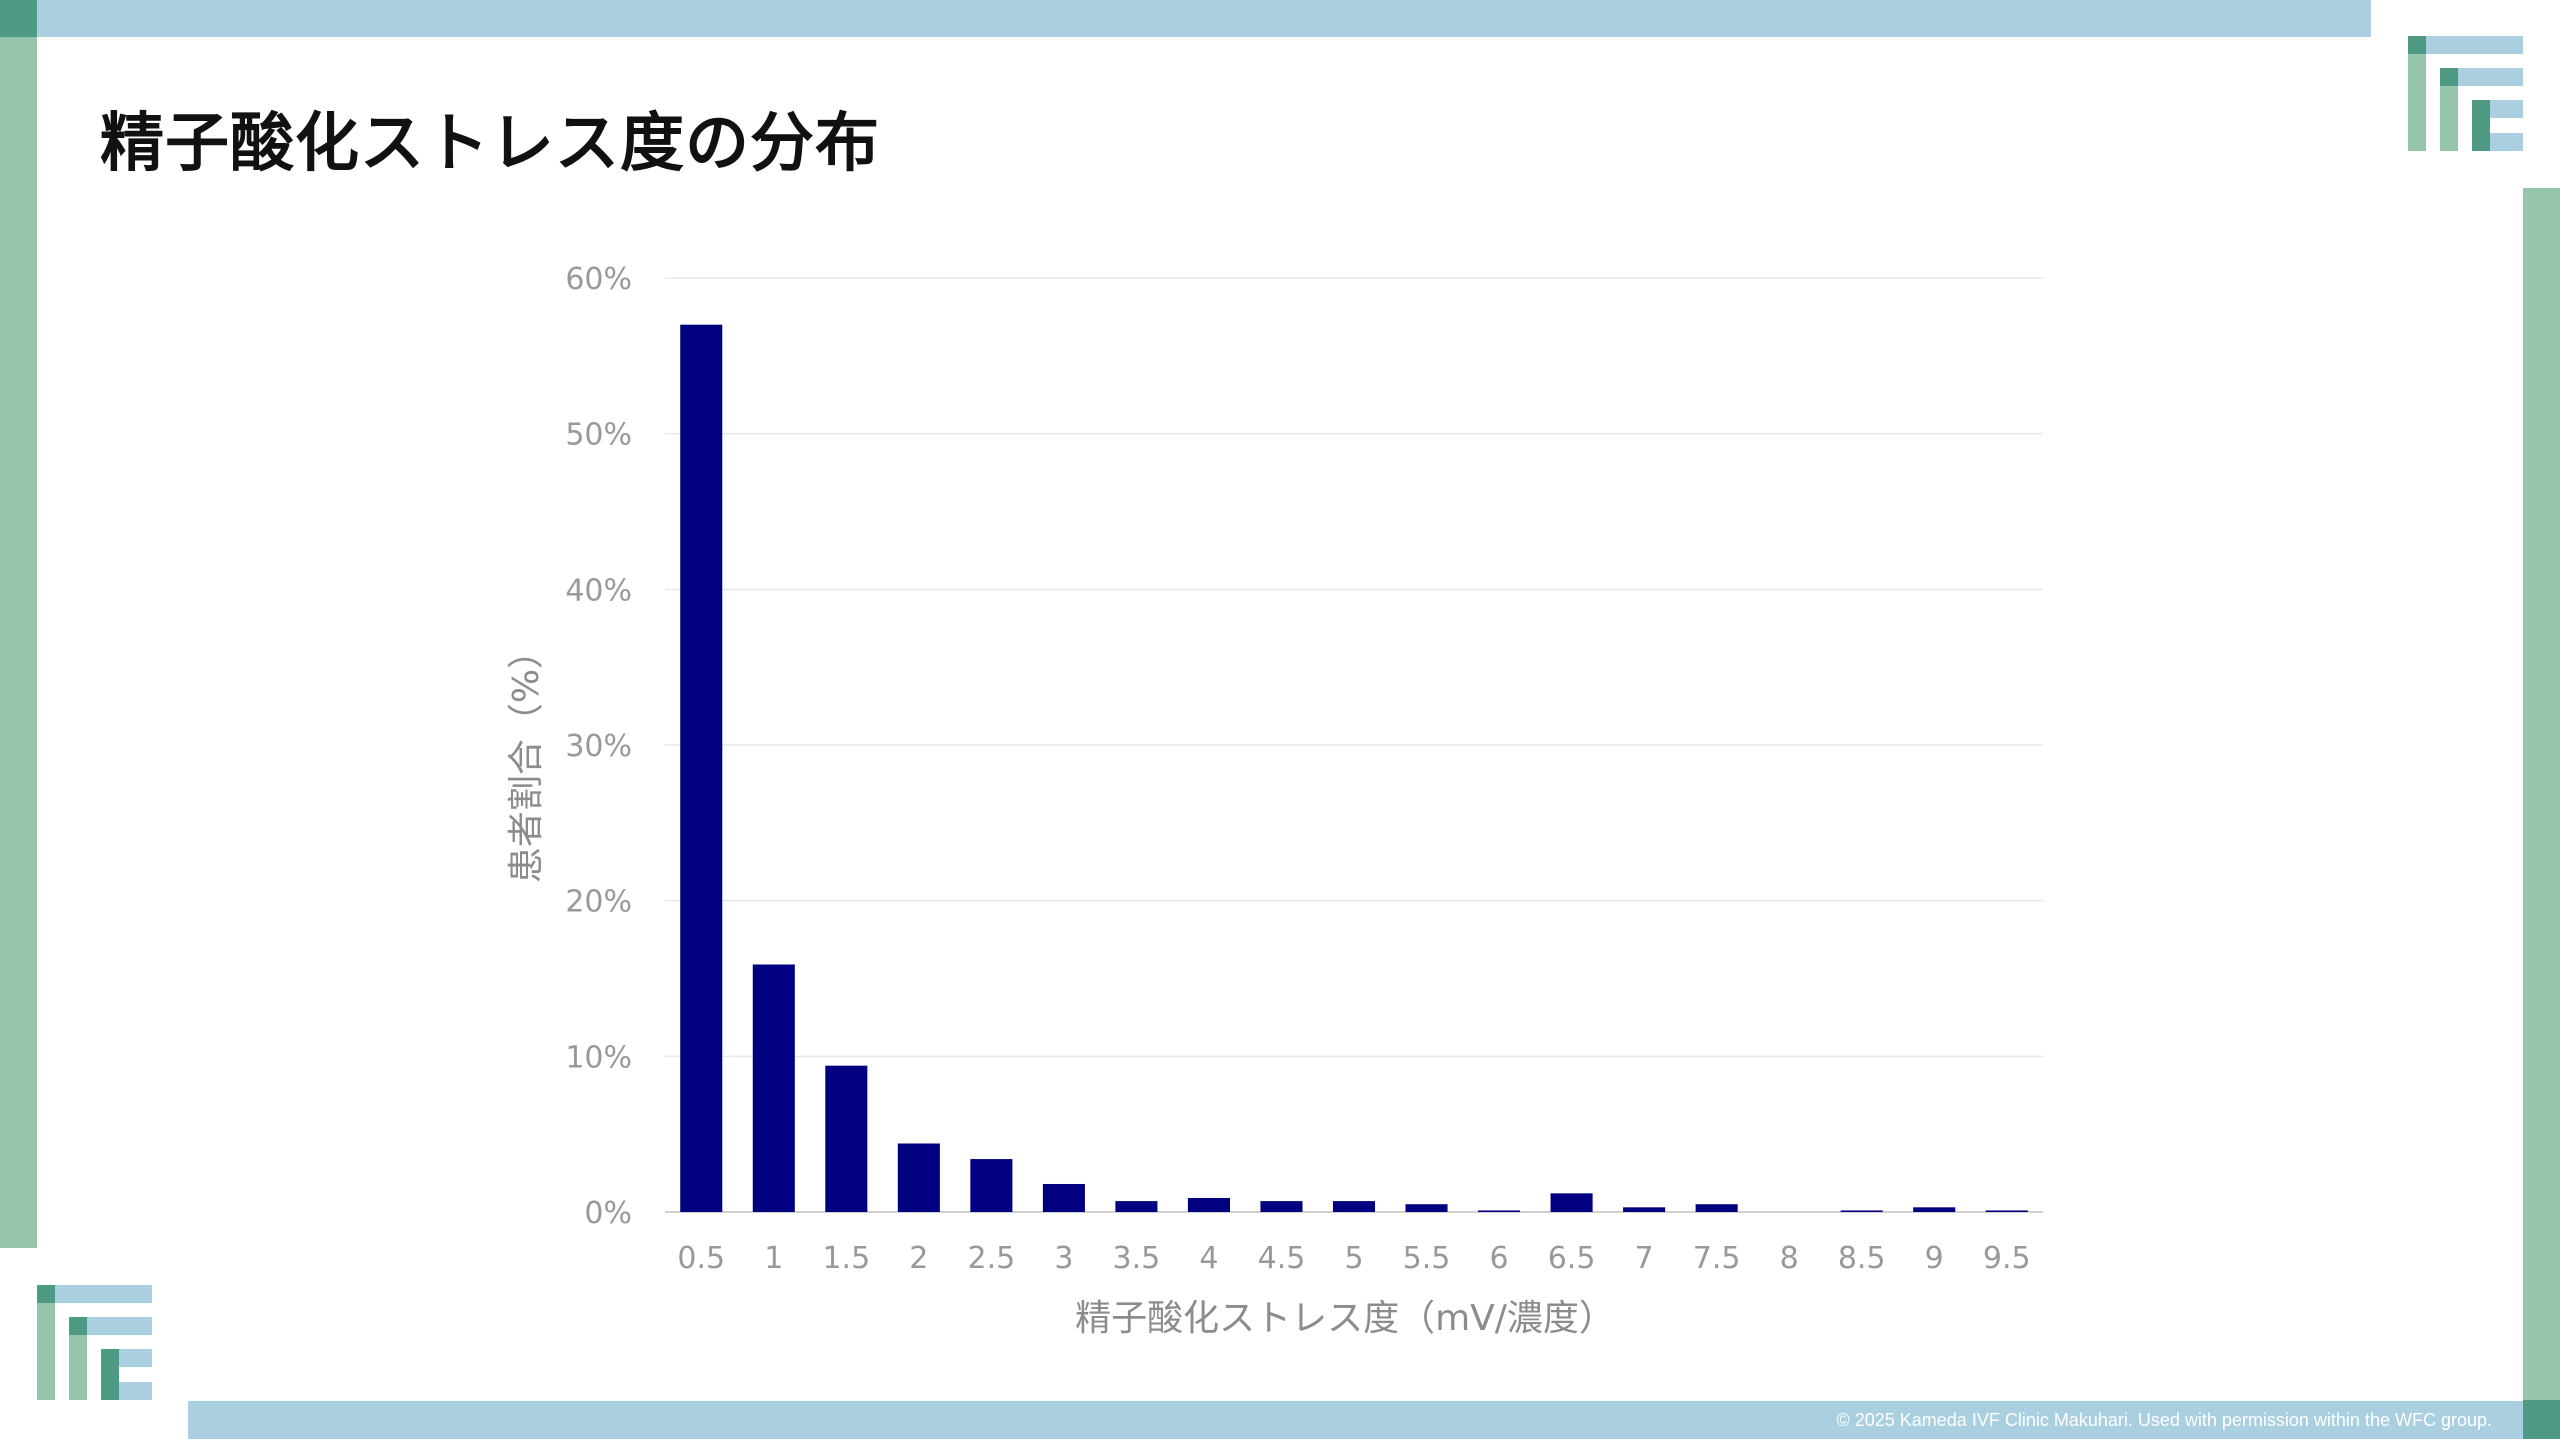  Describe the element at coordinates (1355, 1420) in the screenshot. I see `bottom-accent-bar` at that location.